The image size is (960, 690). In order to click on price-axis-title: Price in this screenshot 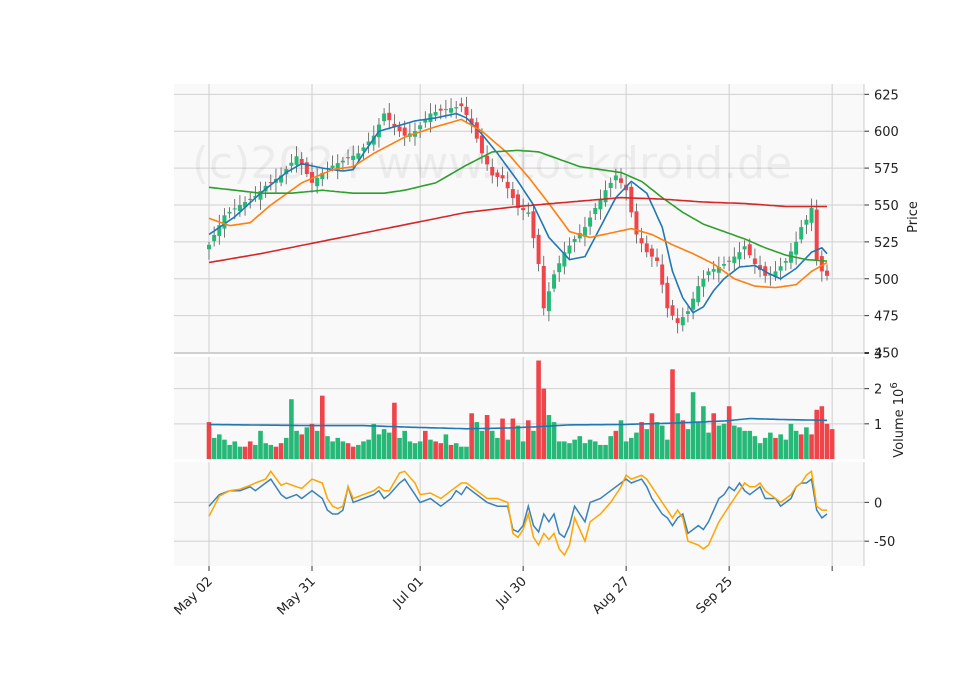, I will do `click(913, 217)`.